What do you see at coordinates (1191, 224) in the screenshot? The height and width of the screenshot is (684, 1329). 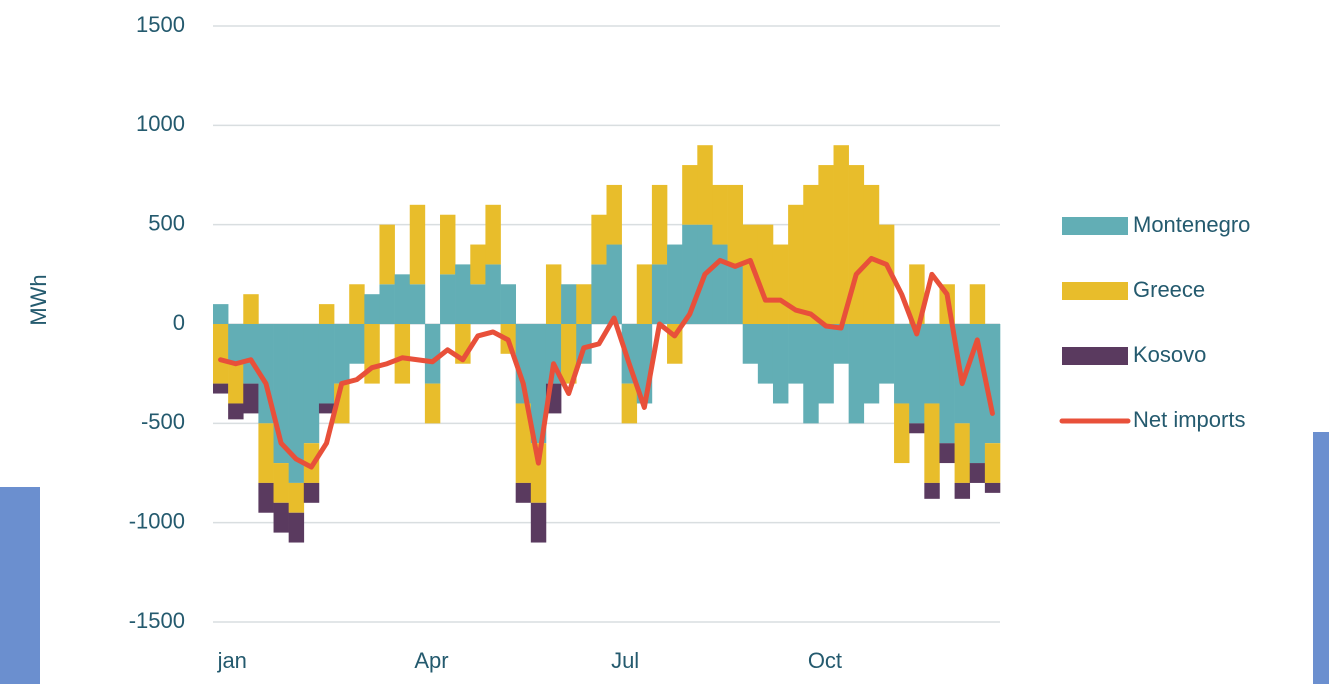 I see `legend-label: Montenegro` at bounding box center [1191, 224].